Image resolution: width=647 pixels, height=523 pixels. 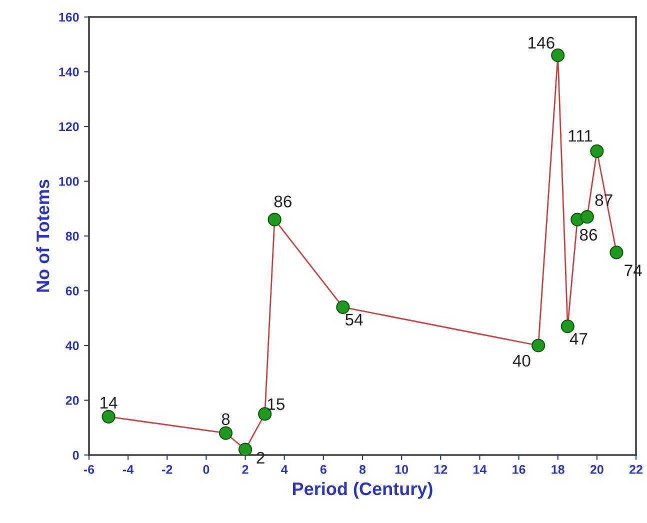 What do you see at coordinates (69, 127) in the screenshot?
I see `y-tick-label: 120` at bounding box center [69, 127].